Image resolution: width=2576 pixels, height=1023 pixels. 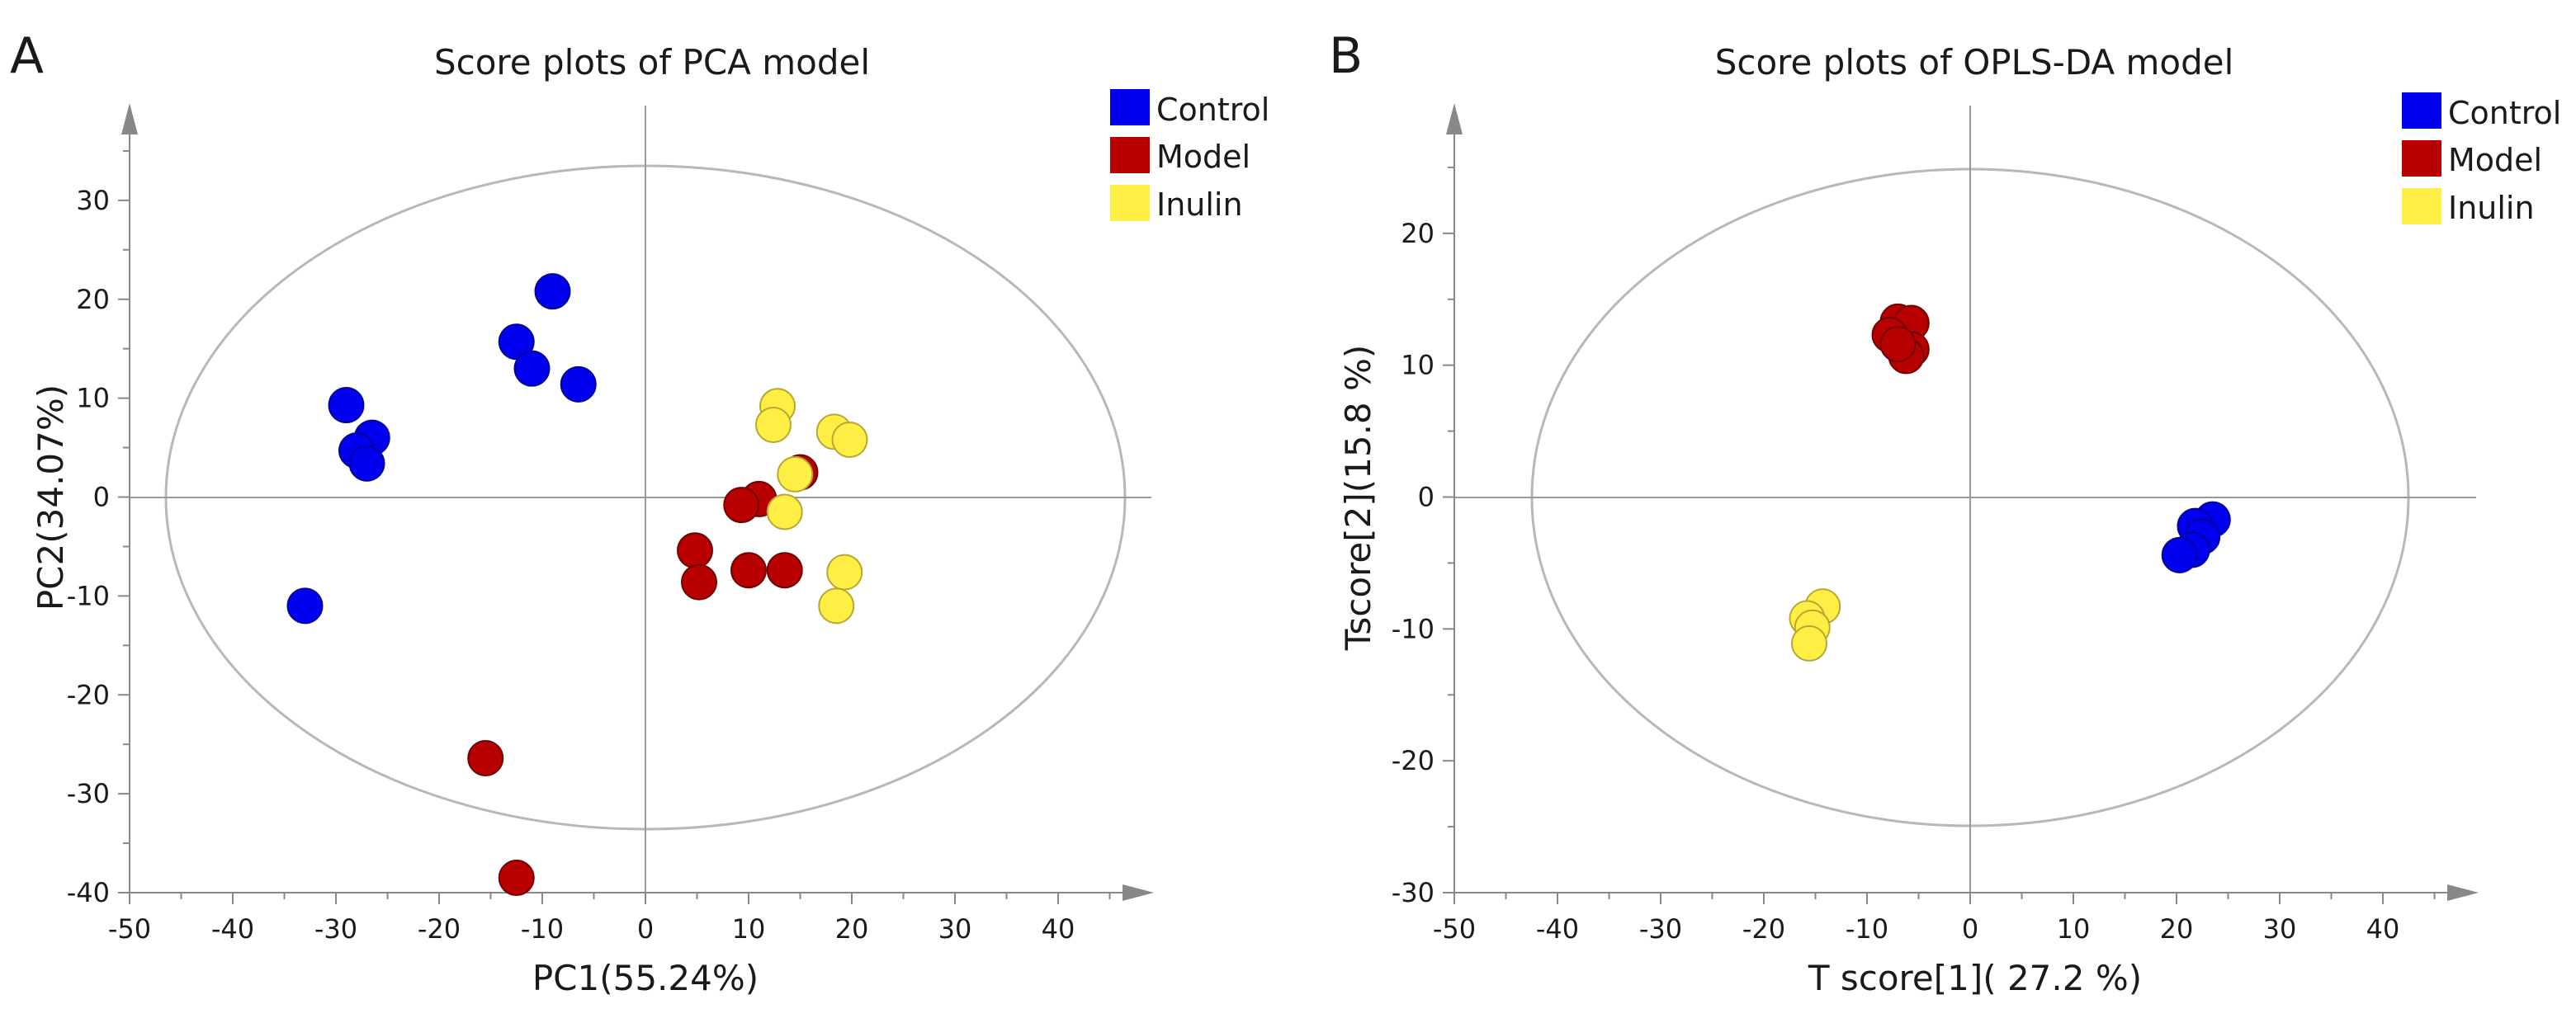 What do you see at coordinates (852, 929) in the screenshot?
I see `x-tick-label-a: 20` at bounding box center [852, 929].